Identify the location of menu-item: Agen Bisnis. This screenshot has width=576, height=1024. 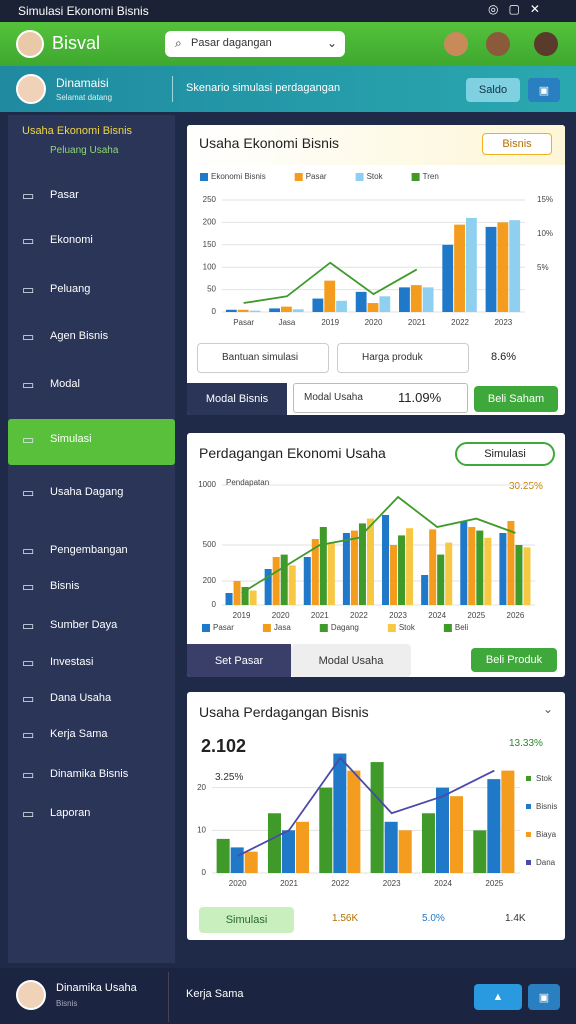
(79, 336).